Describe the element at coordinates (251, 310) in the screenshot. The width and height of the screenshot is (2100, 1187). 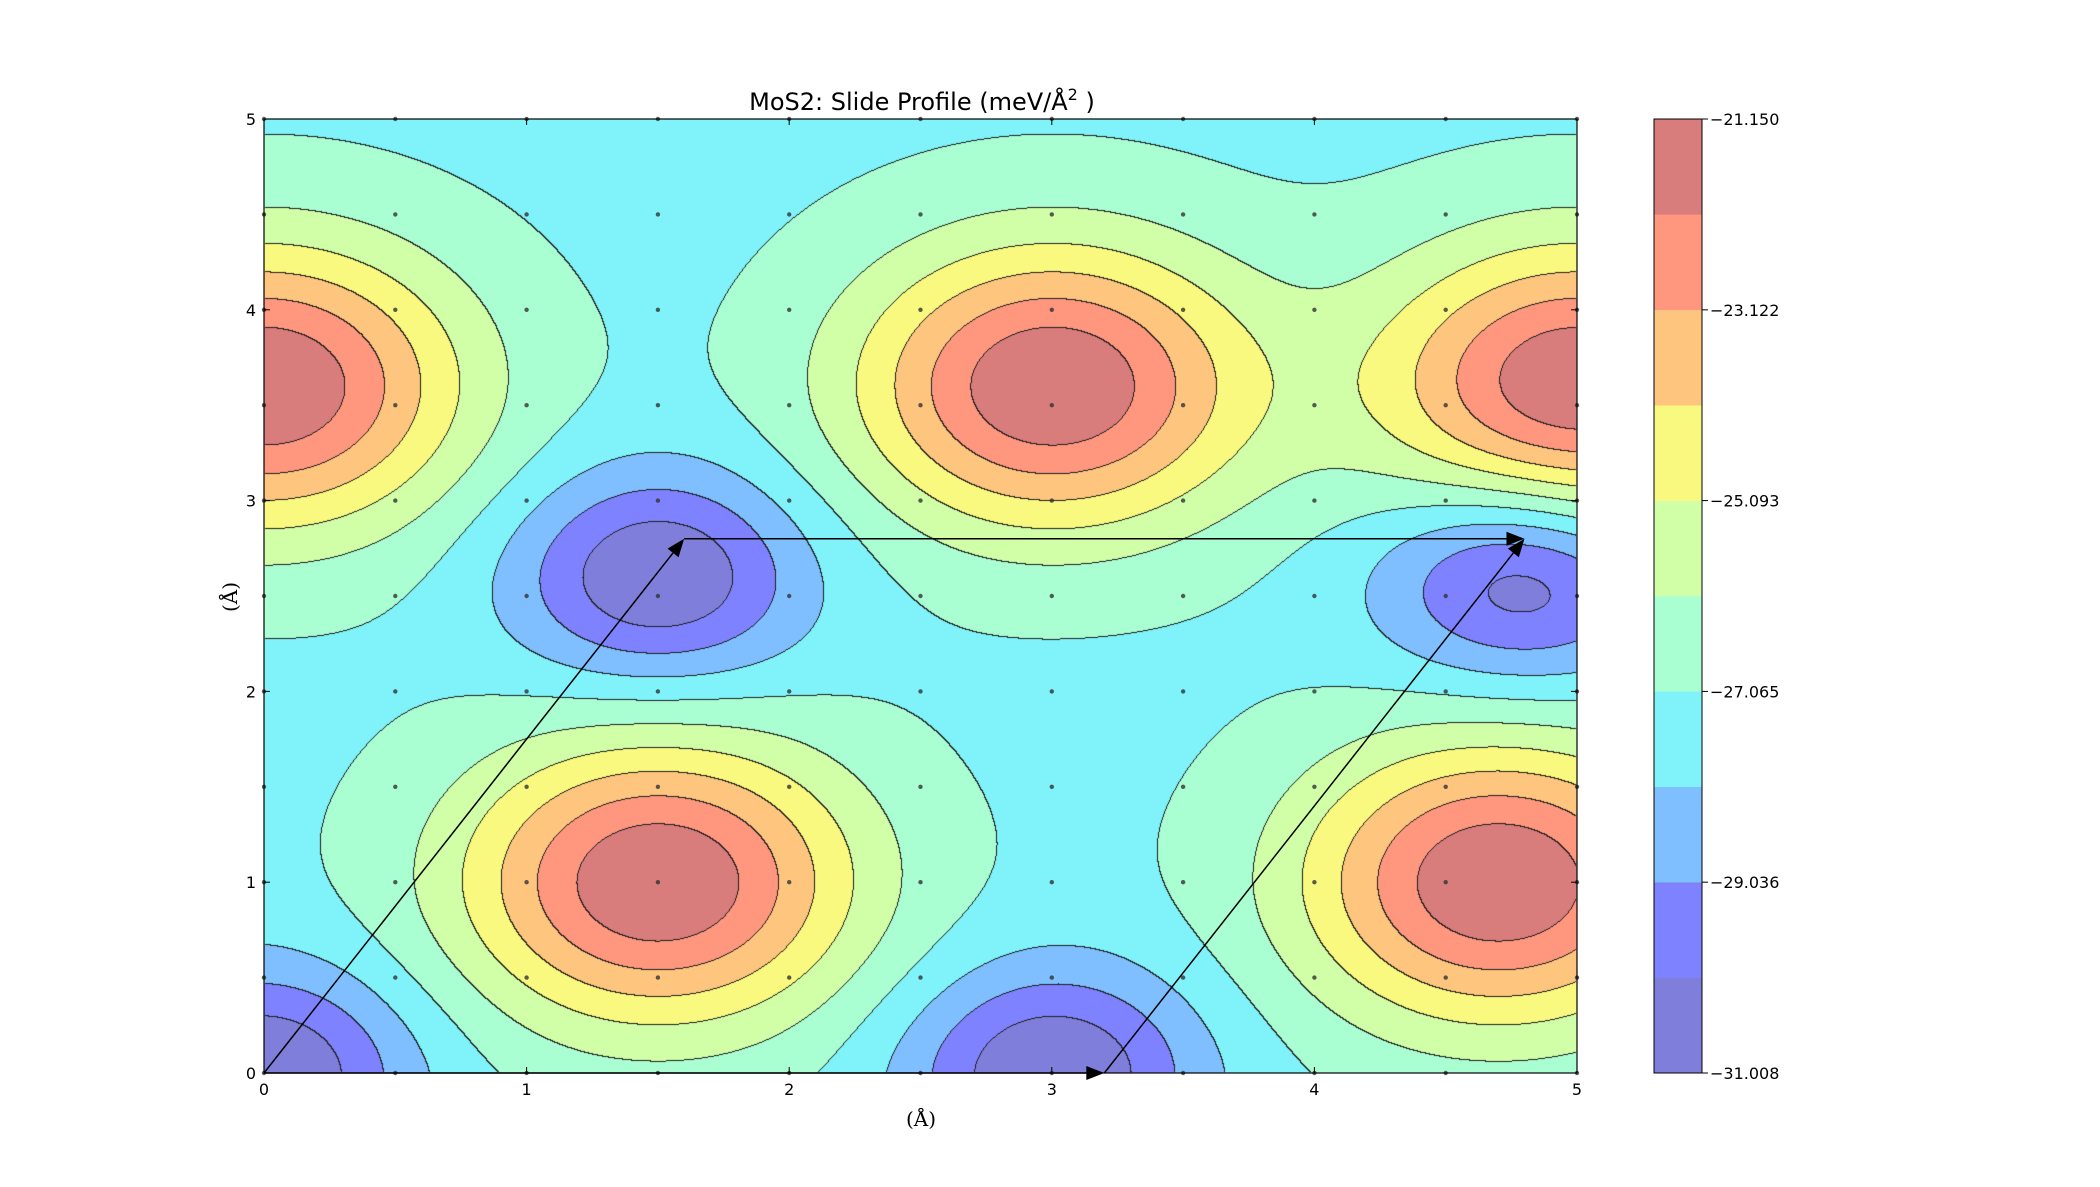
I see `y-tick-label: 4` at that location.